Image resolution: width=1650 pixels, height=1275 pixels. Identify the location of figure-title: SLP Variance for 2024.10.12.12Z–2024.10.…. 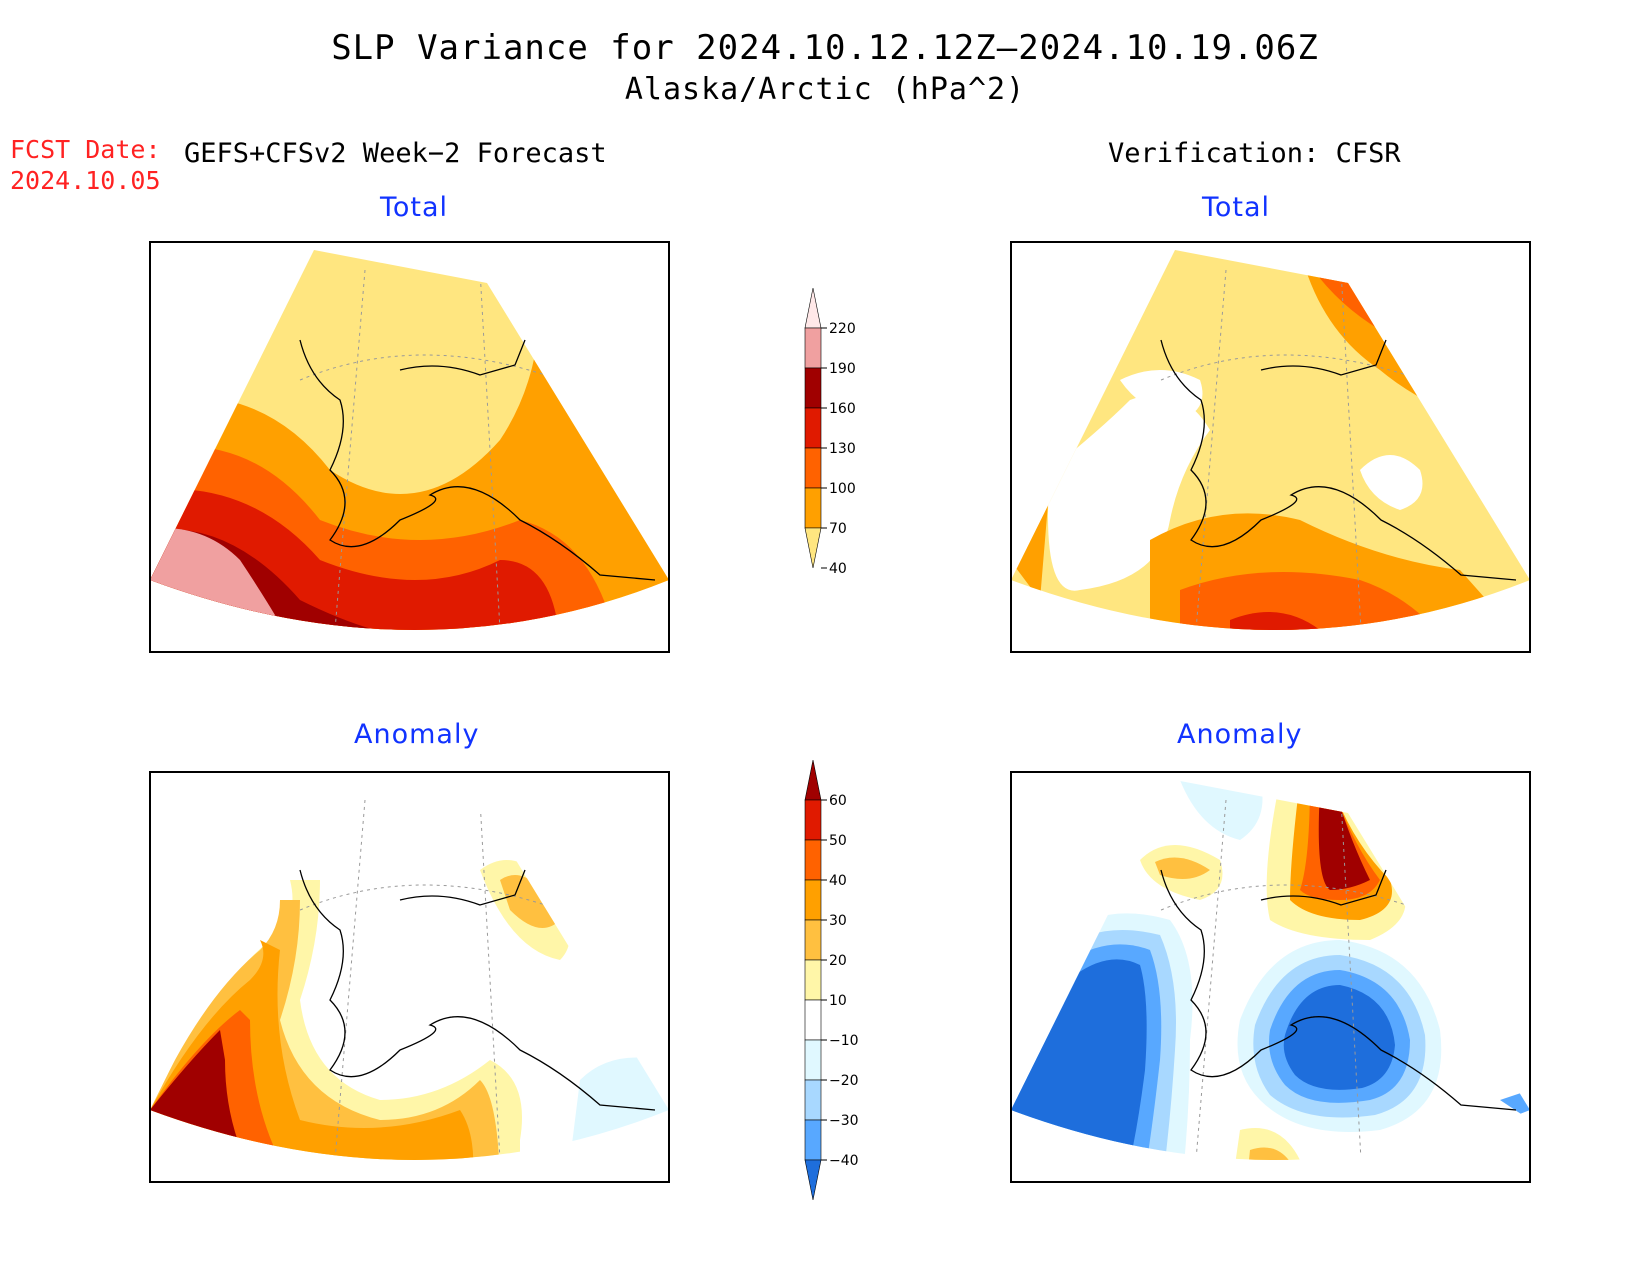
(825, 48).